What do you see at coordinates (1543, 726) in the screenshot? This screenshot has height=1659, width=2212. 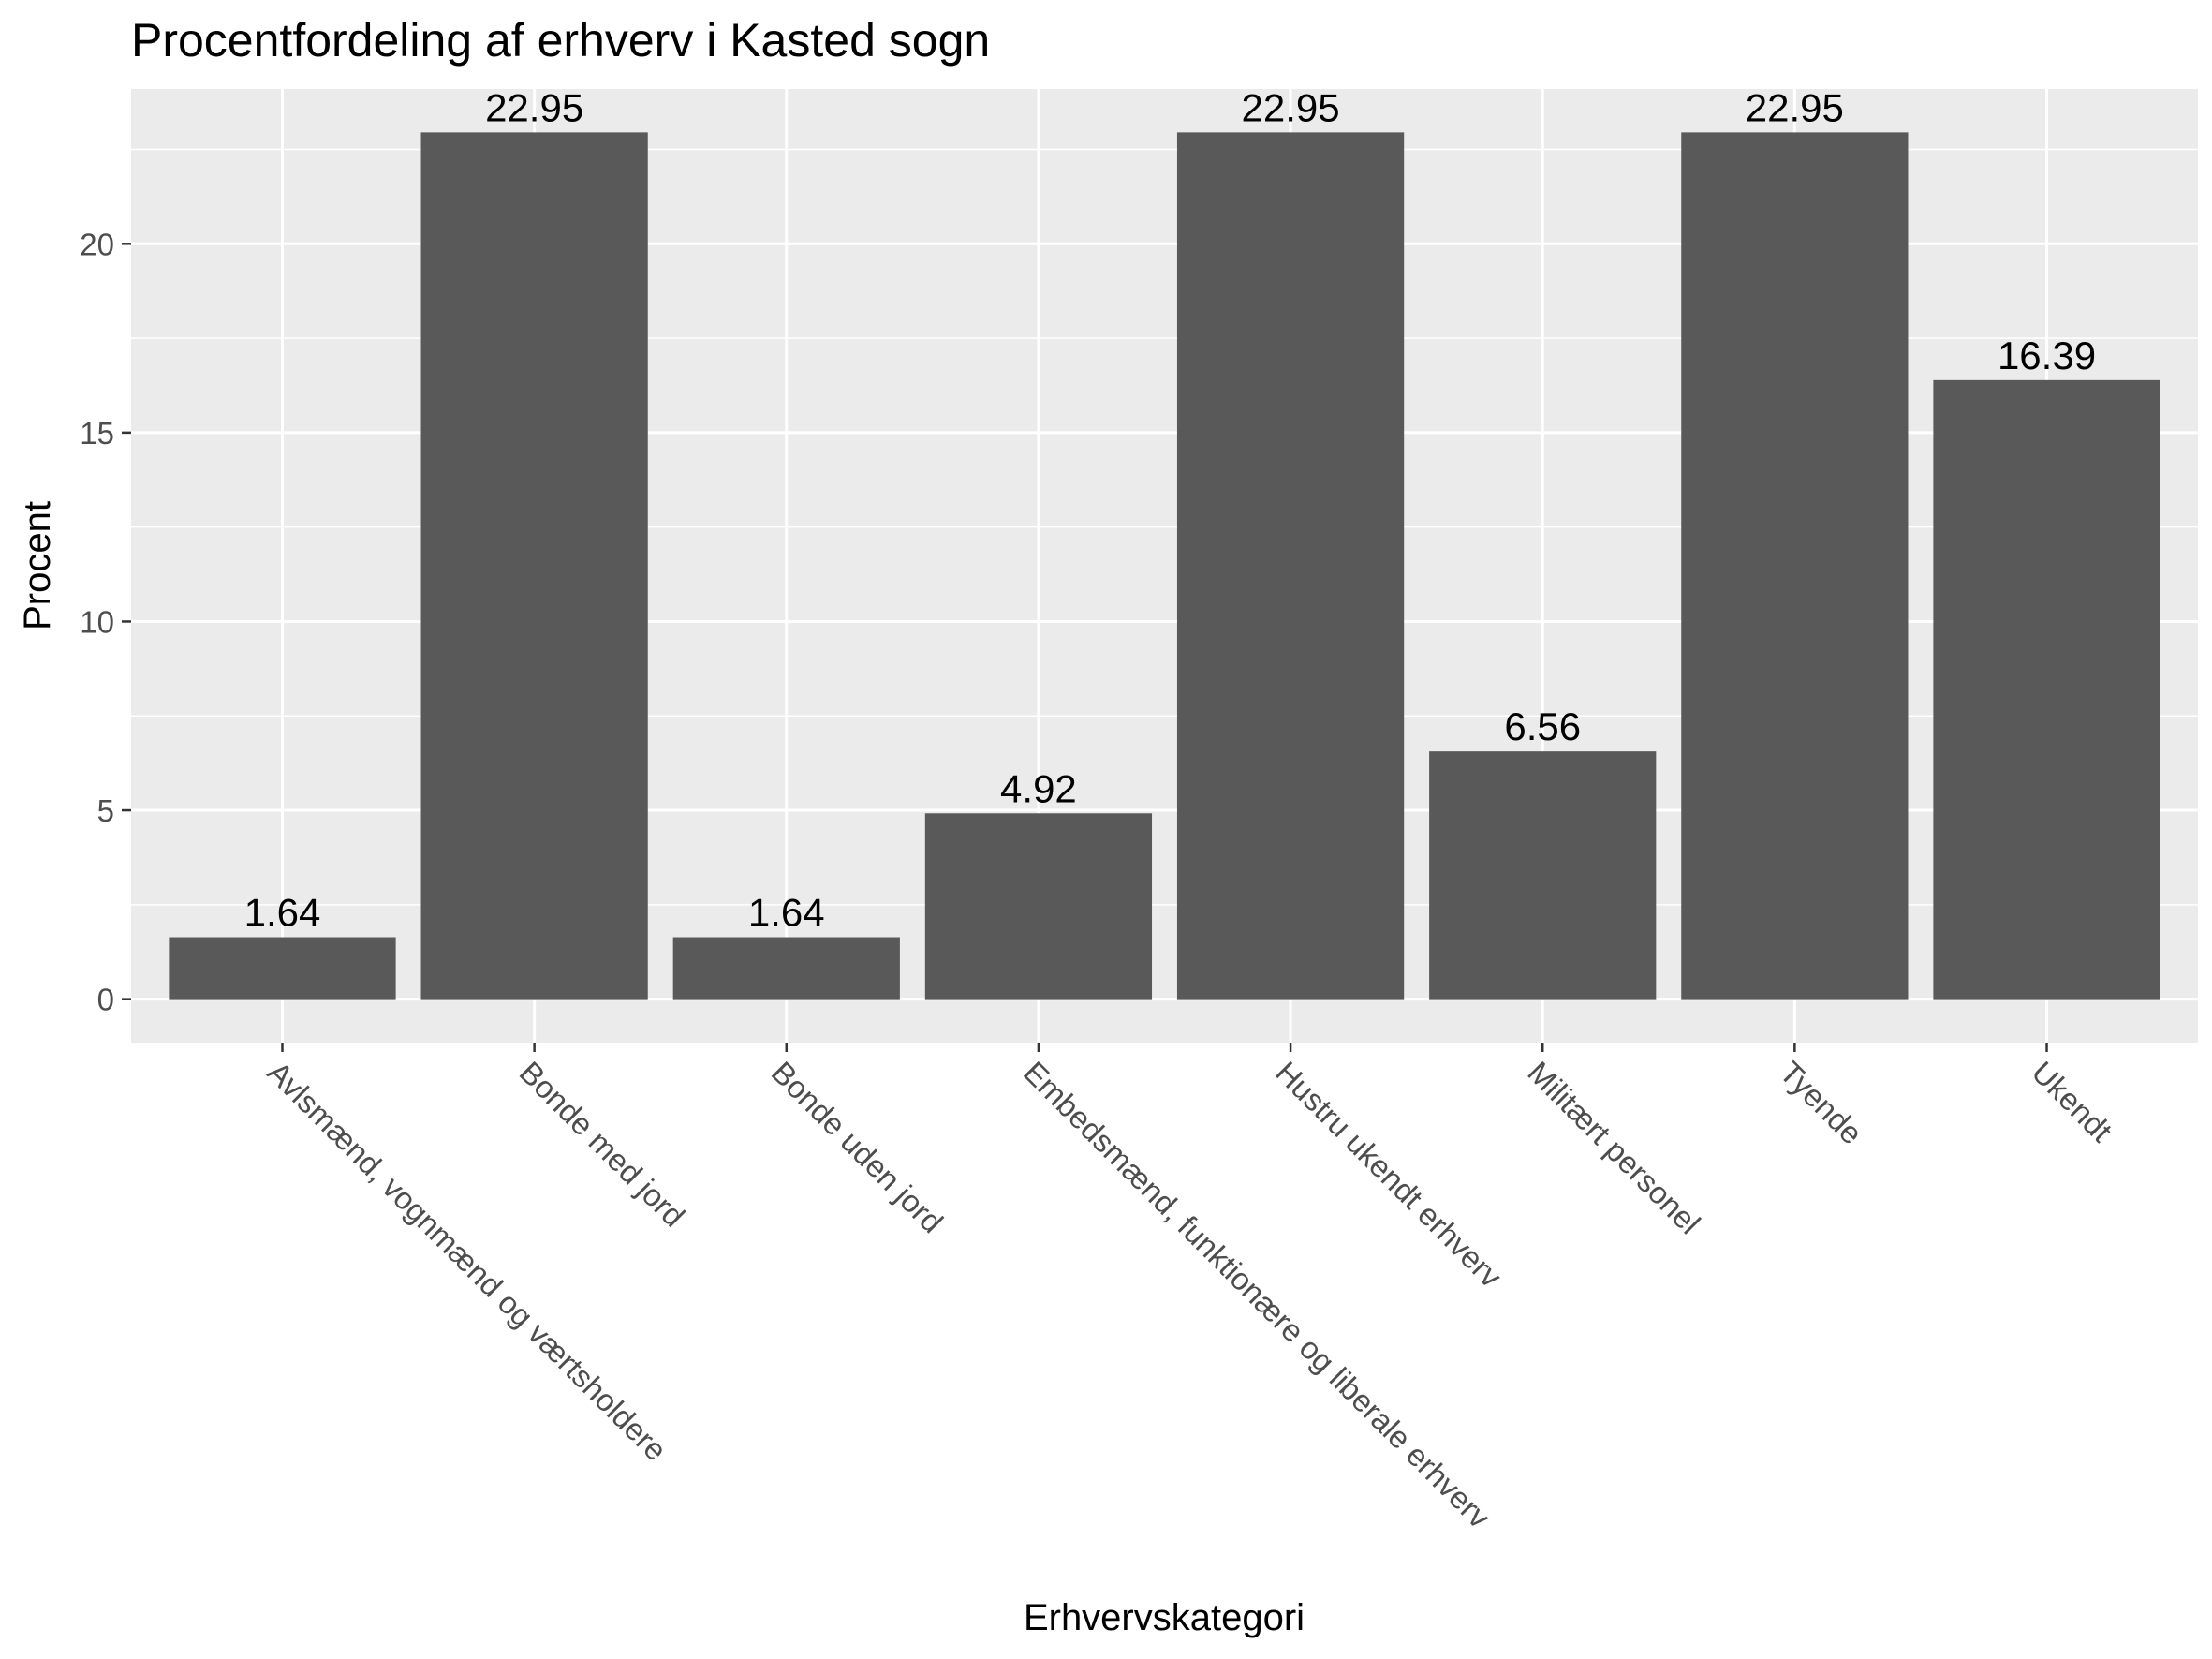 I see `bar-value-label: 6.56` at bounding box center [1543, 726].